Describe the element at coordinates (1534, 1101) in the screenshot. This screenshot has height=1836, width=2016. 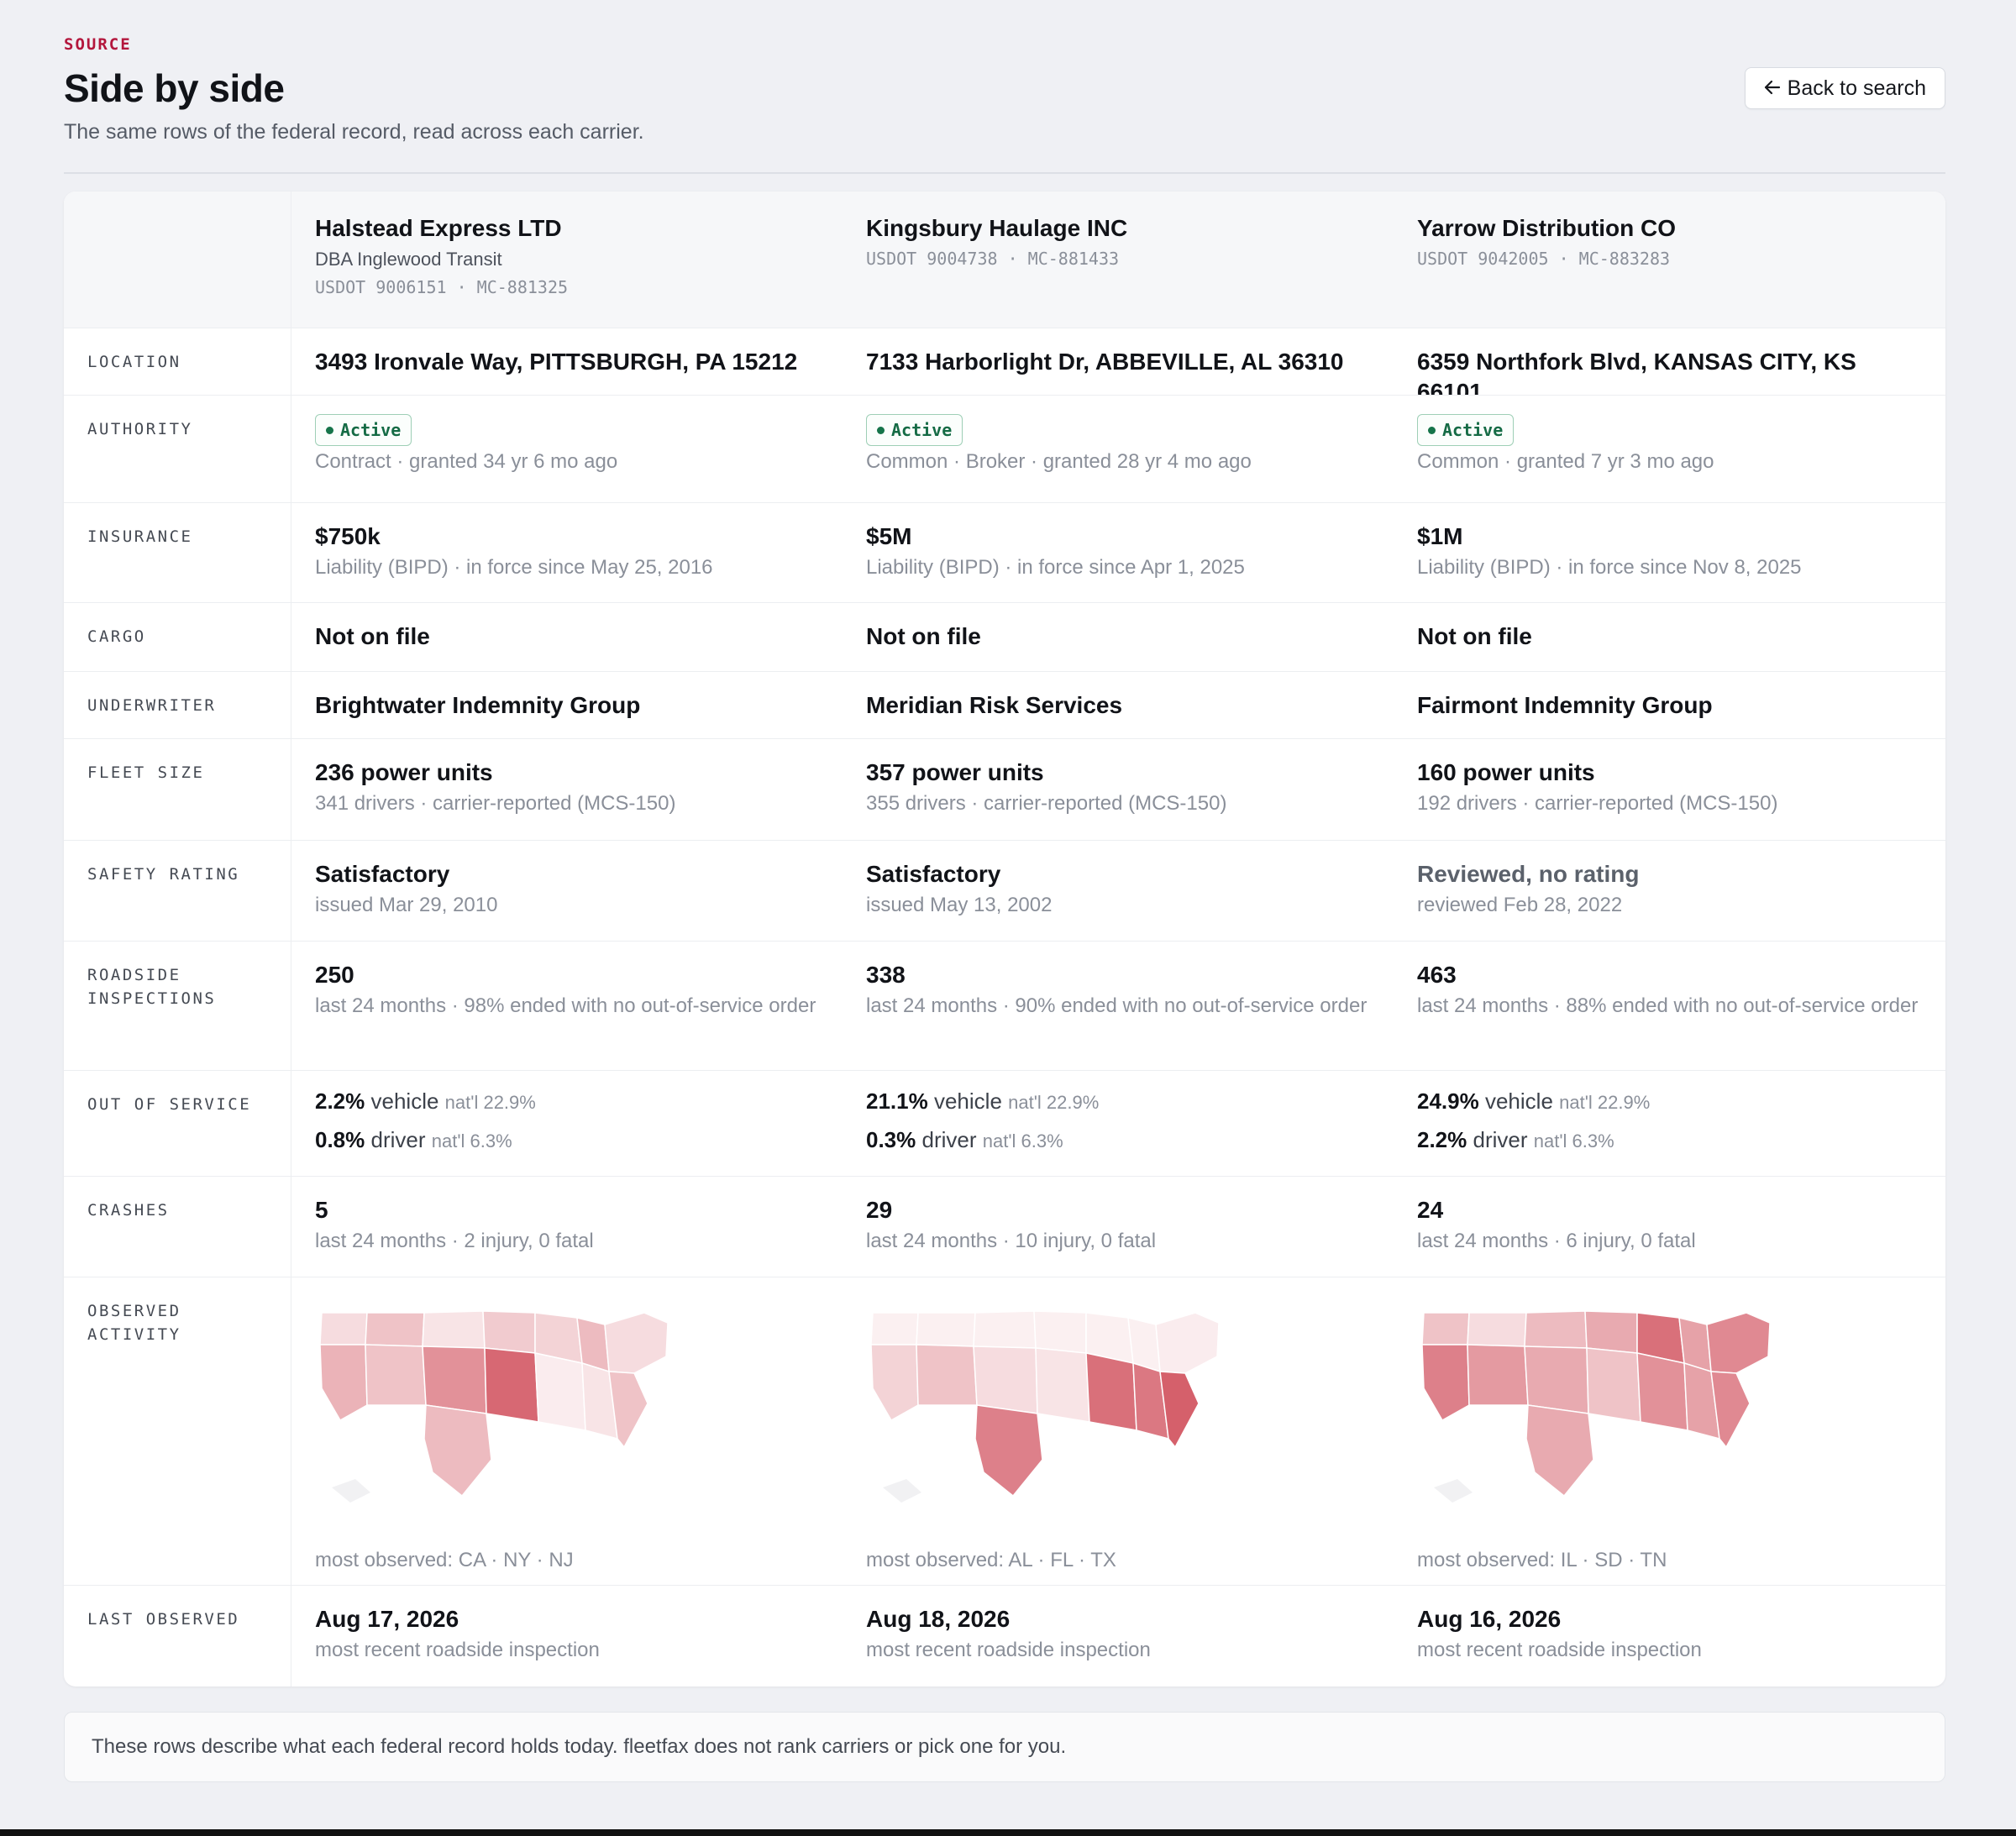
I see `oos-vehicle: 24.9% vehicle nat'l 22.9%` at that location.